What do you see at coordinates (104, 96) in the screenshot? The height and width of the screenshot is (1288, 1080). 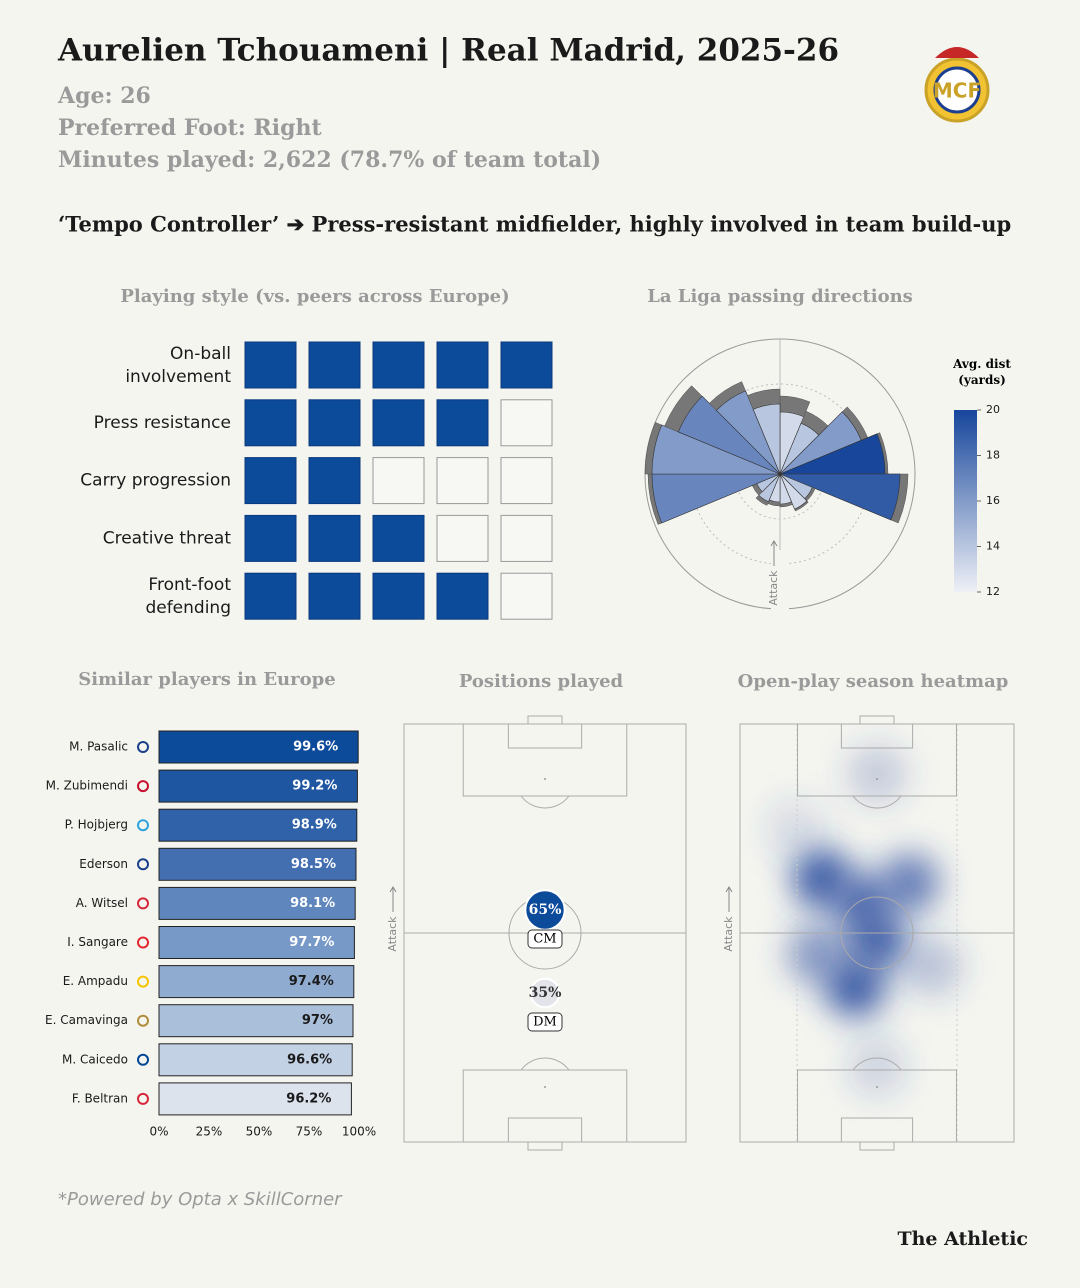 I see `age: Age: 26` at bounding box center [104, 96].